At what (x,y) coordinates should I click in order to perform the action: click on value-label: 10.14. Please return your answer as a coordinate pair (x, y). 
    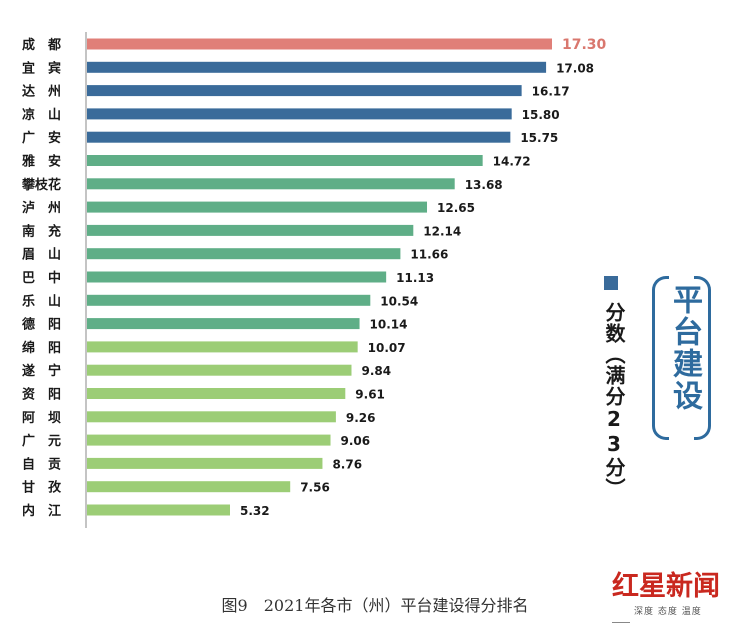
    Looking at the image, I should click on (389, 325).